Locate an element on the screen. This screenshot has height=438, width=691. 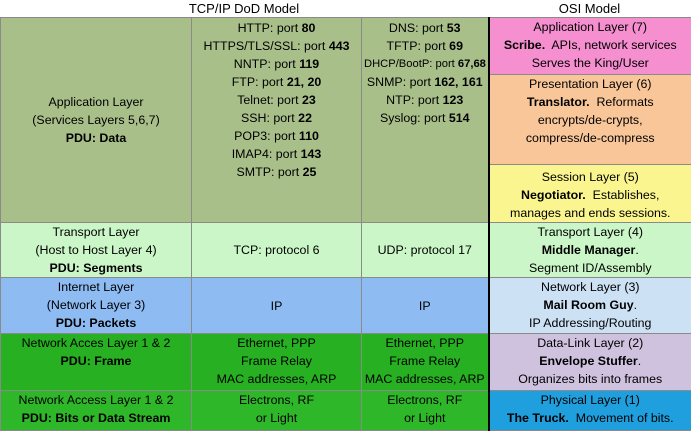
port-item: DNS: port 53 is located at coordinates (424, 28).